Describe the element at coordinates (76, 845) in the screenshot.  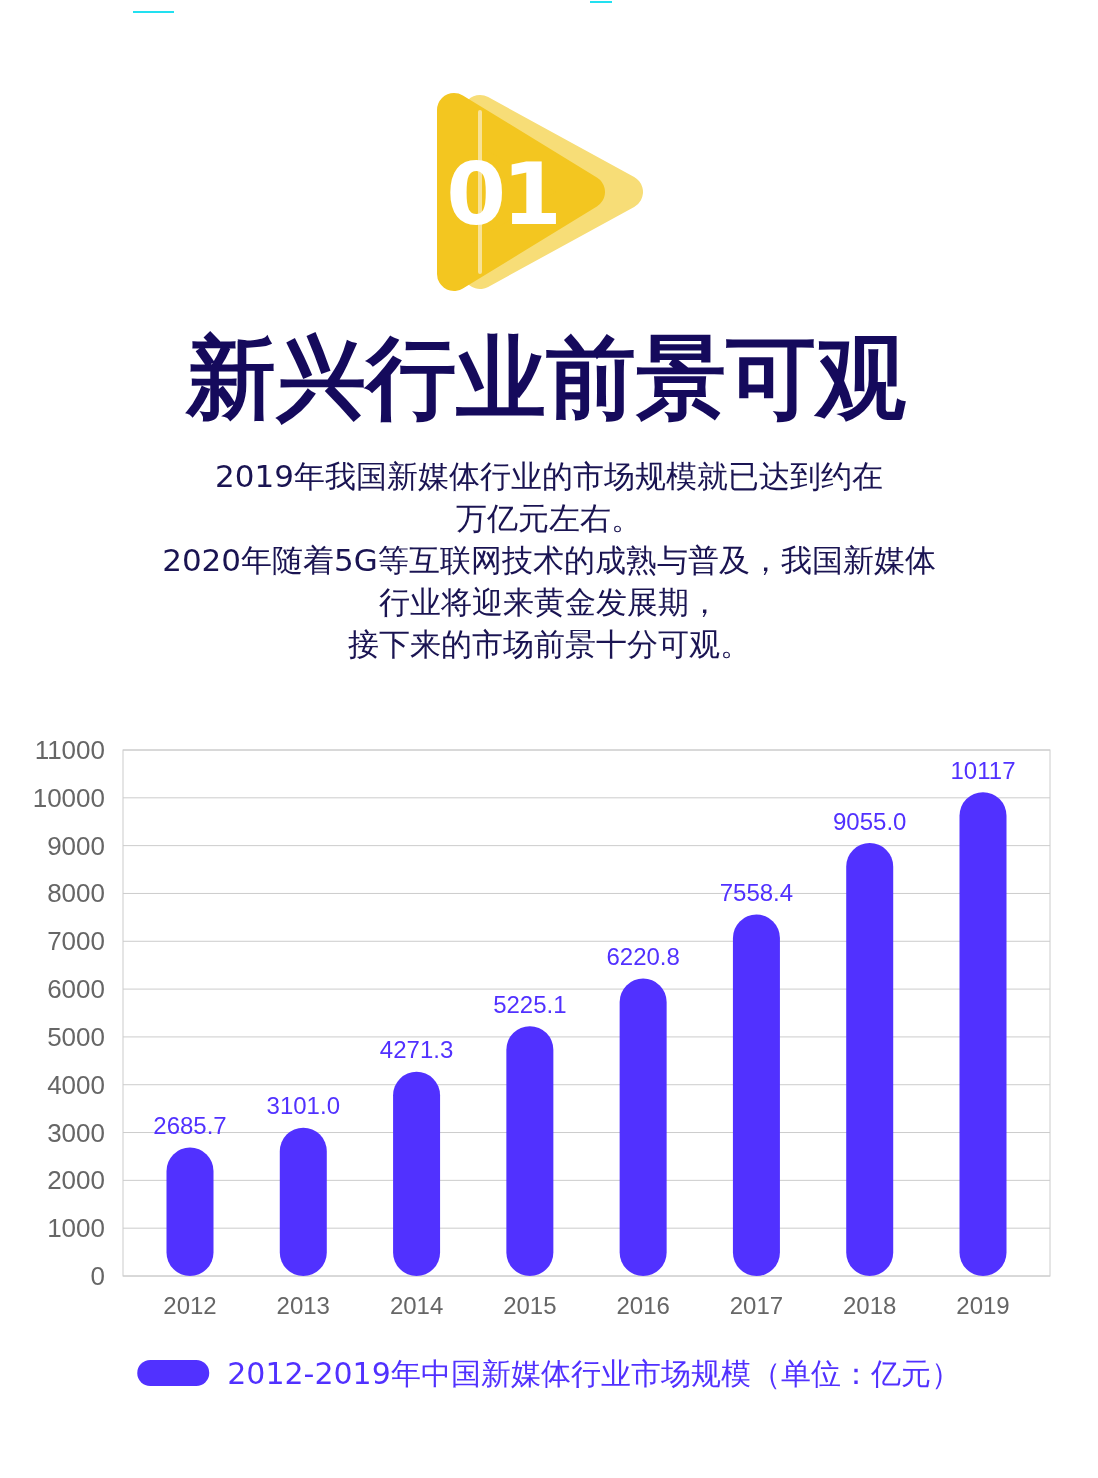
I see `y-tick-label: 9000` at that location.